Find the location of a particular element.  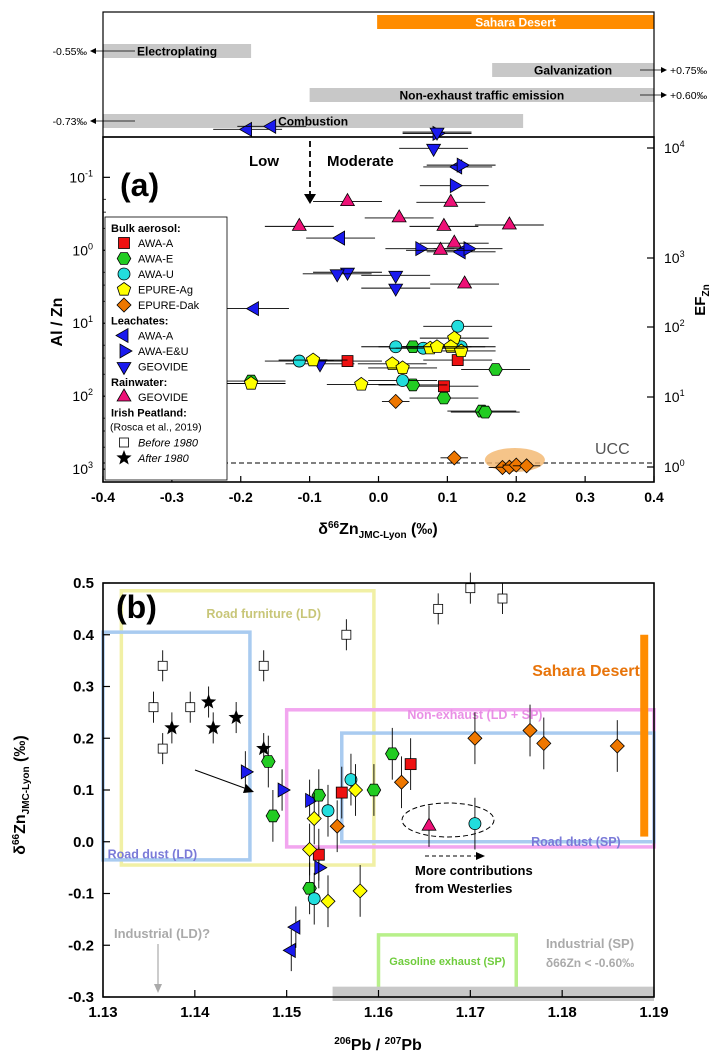

ucc-label: UCC is located at coordinates (612, 449).